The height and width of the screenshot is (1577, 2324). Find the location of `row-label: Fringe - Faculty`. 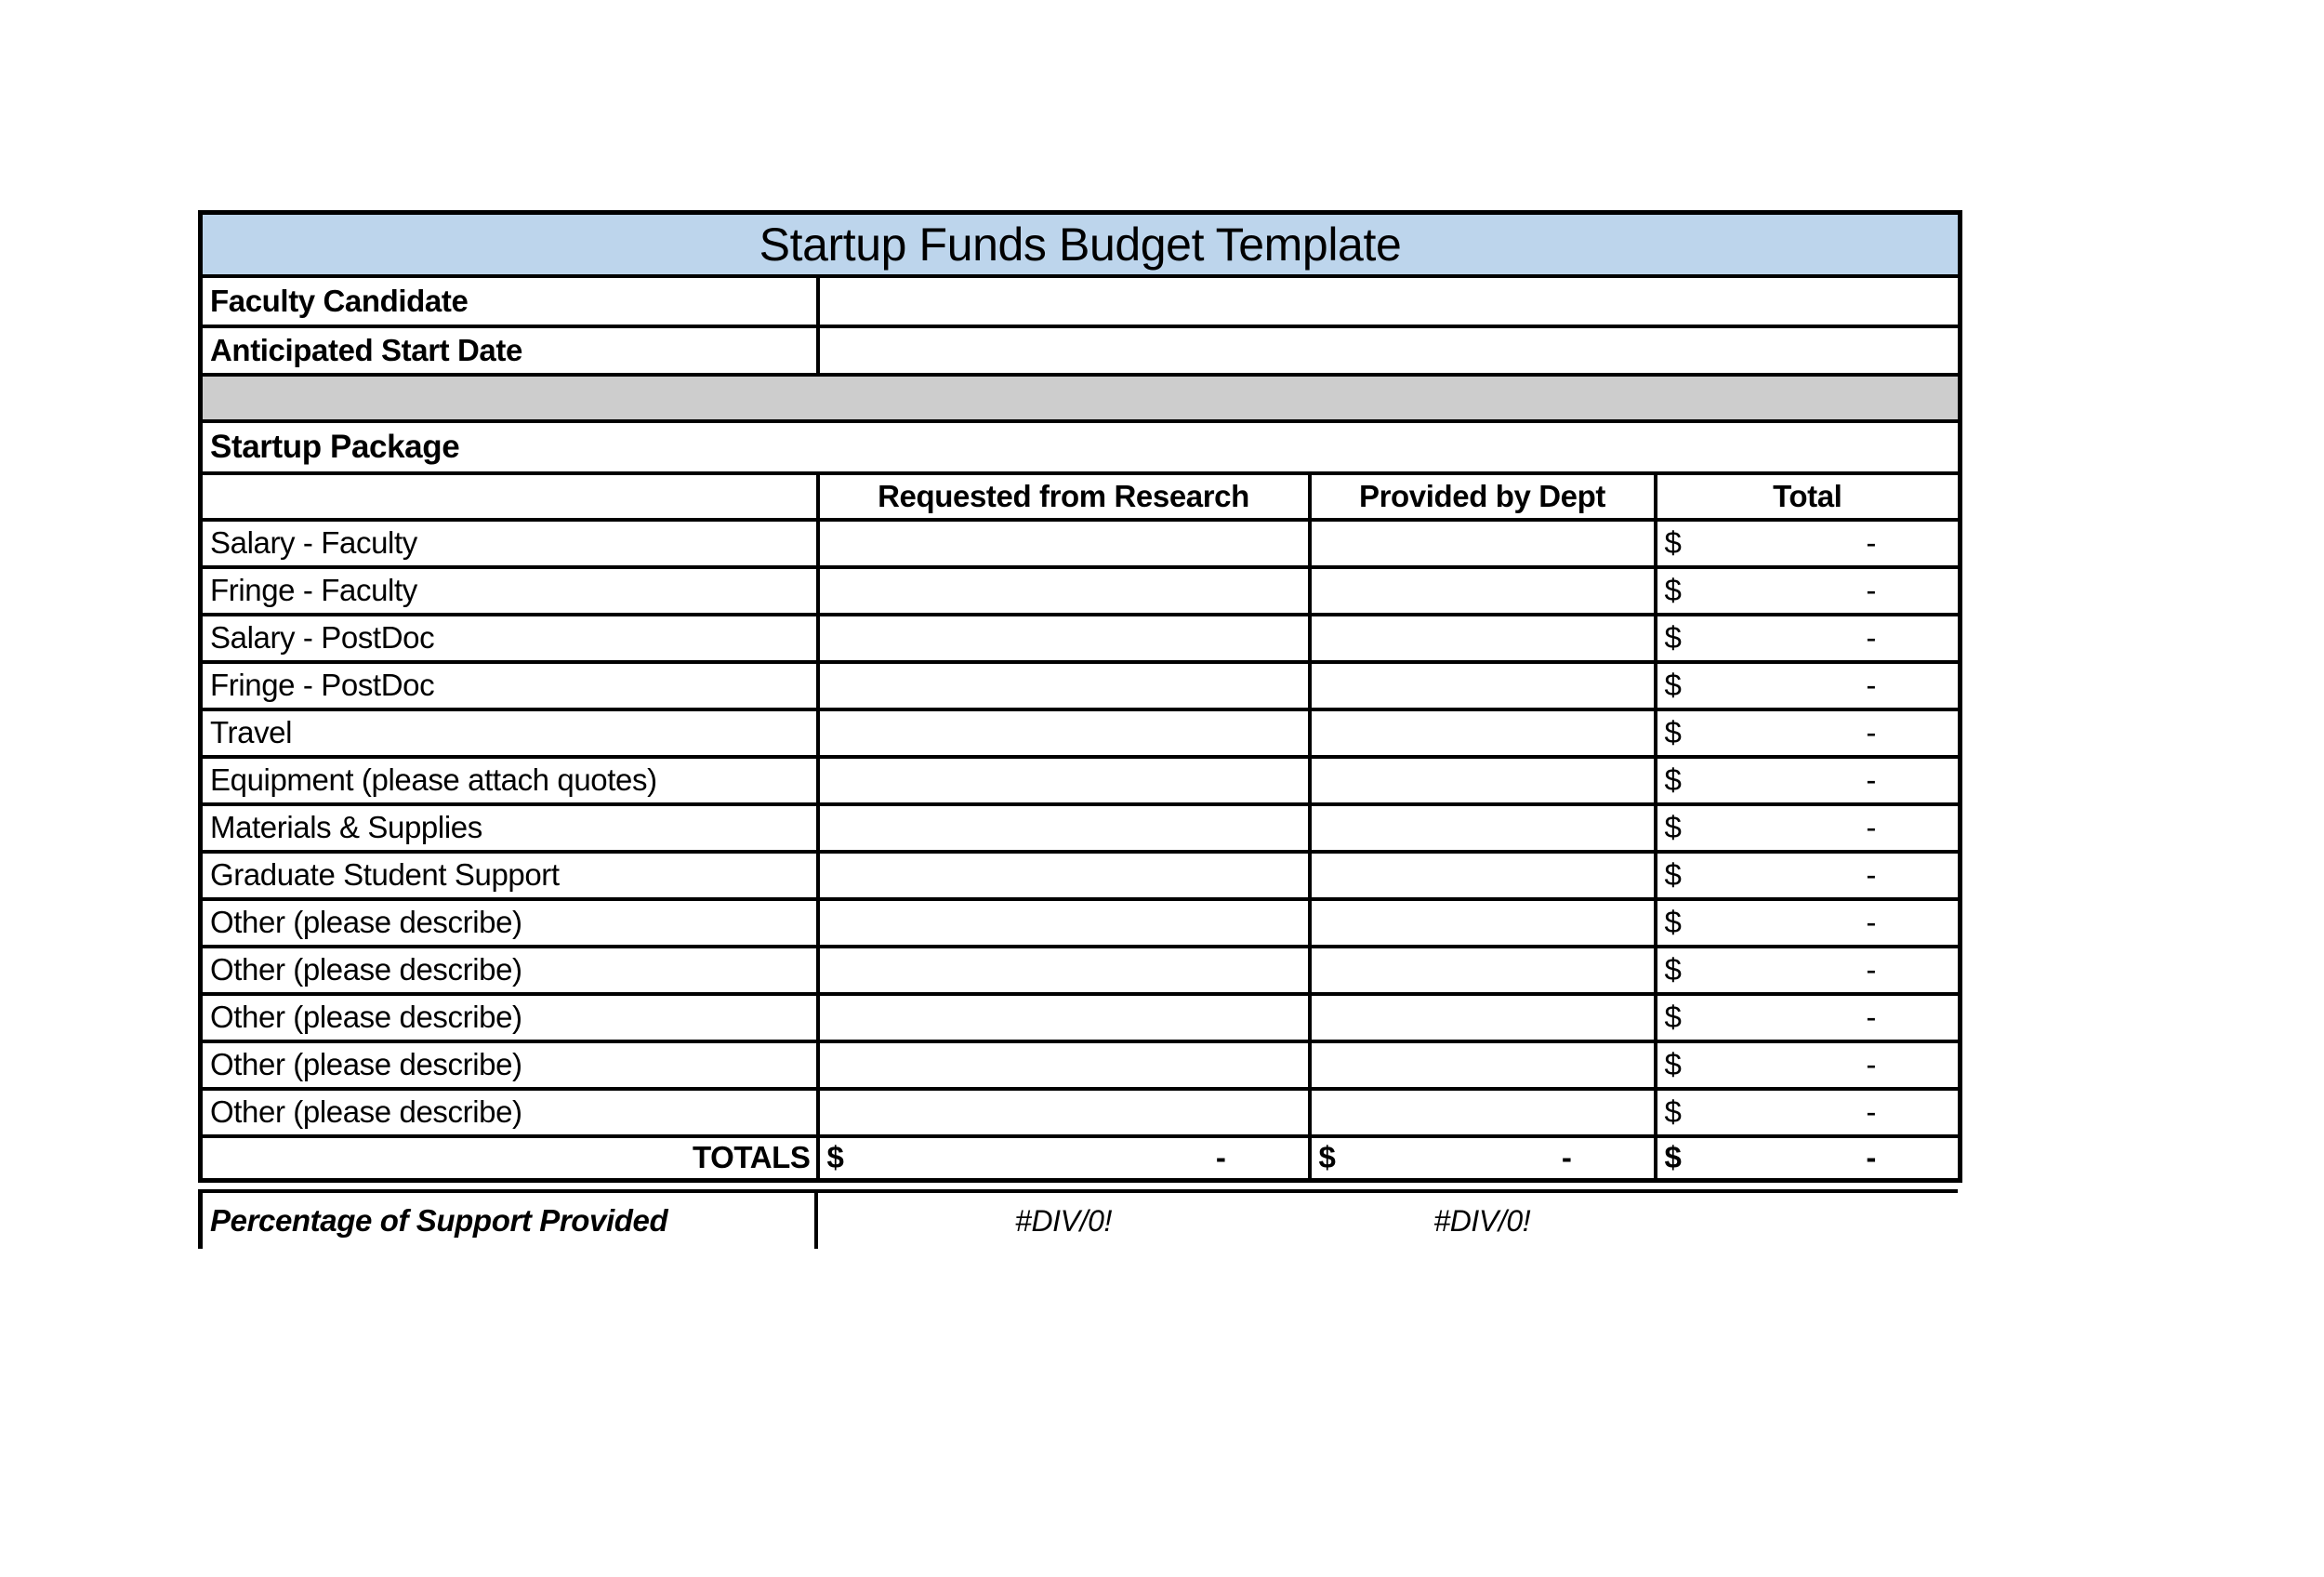

row-label: Fringe - Faculty is located at coordinates (509, 590).